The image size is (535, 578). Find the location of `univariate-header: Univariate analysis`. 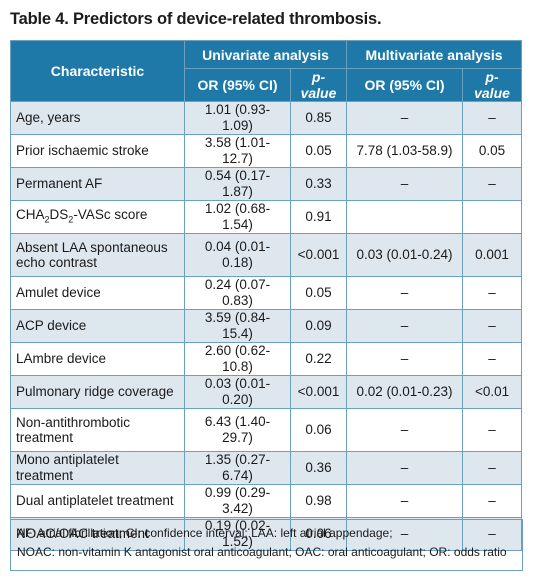

univariate-header: Univariate analysis is located at coordinates (265, 54).